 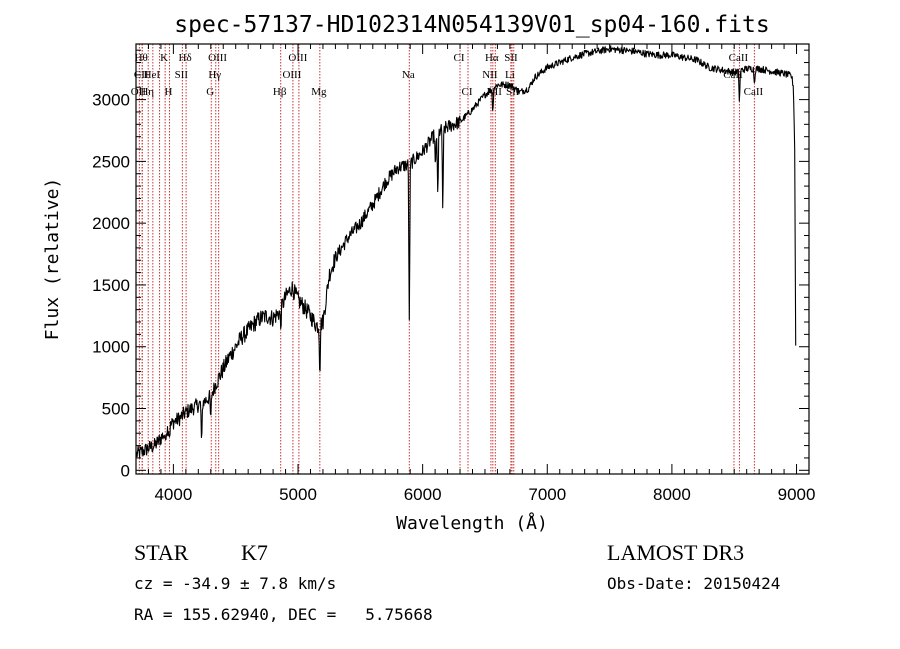 I want to click on line-label-16: Mg, so click(x=319, y=92).